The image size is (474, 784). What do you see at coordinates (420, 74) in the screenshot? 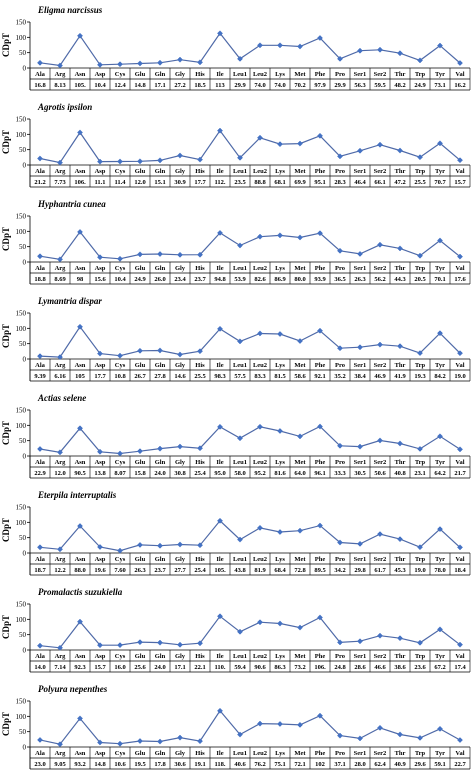
I see `category-label: Trp` at bounding box center [420, 74].